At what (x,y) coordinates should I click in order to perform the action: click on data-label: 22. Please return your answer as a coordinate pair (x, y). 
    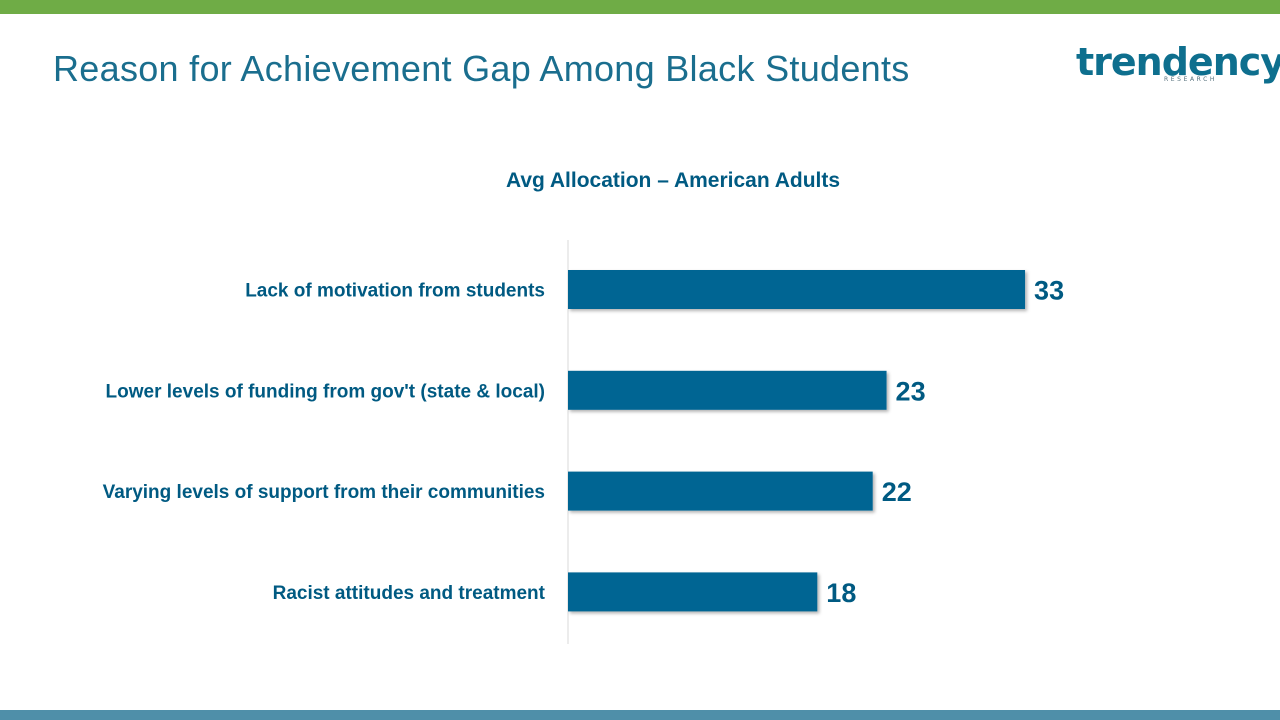
    Looking at the image, I should click on (897, 492).